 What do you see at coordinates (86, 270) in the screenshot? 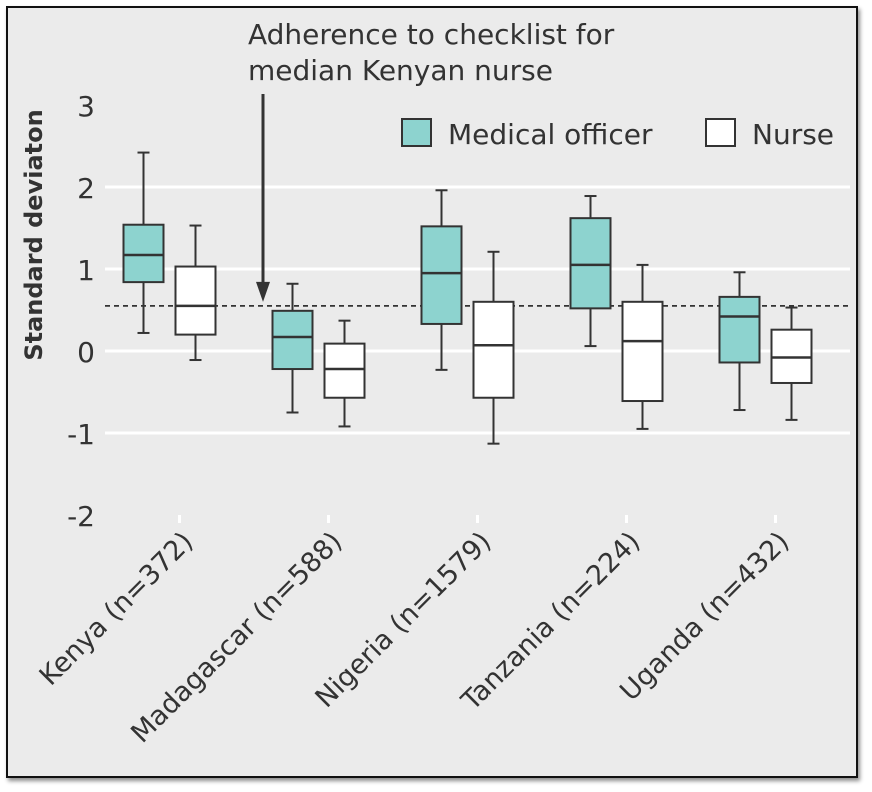
I see `y-tick-label: 1` at bounding box center [86, 270].